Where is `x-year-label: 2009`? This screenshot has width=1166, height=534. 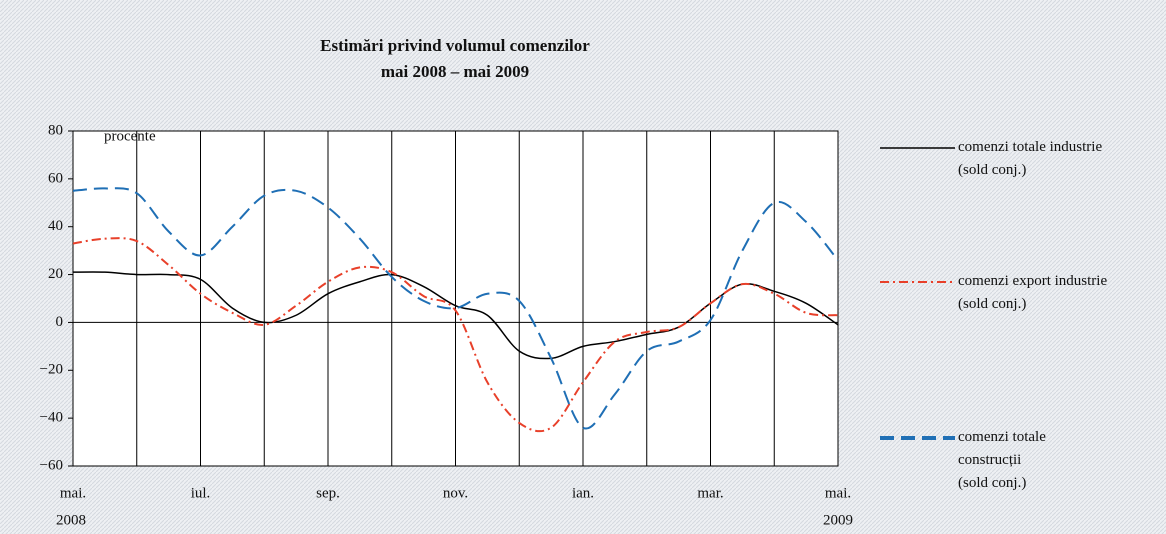
x-year-label: 2009 is located at coordinates (838, 520).